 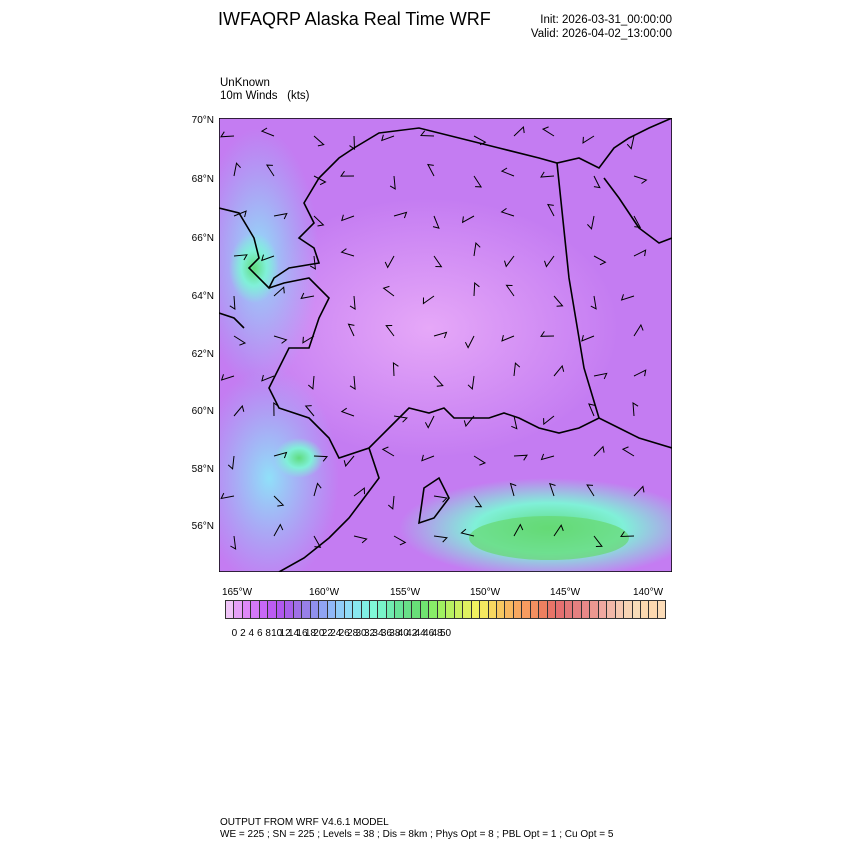 What do you see at coordinates (606, 20) in the screenshot?
I see `init-time: Init: 2026-03-31_00:00:00` at bounding box center [606, 20].